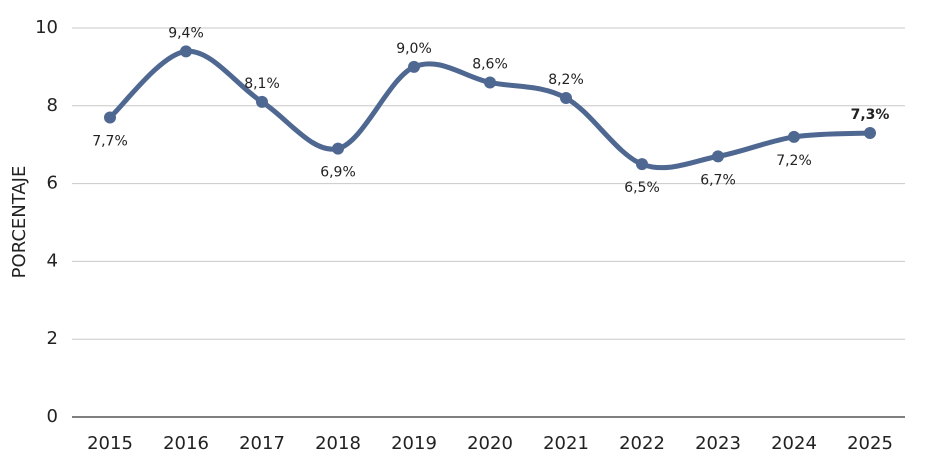 This screenshot has height=469, width=929. I want to click on data-point-2016, so click(186, 51).